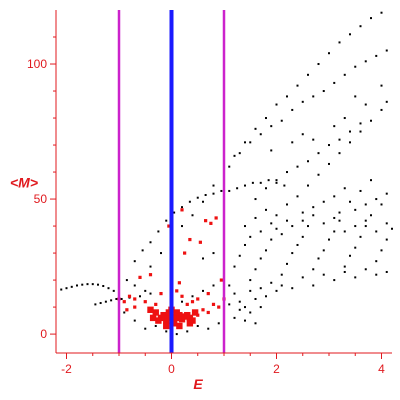 The height and width of the screenshot is (400, 400). I want to click on y-tick-label: 0, so click(43, 334).